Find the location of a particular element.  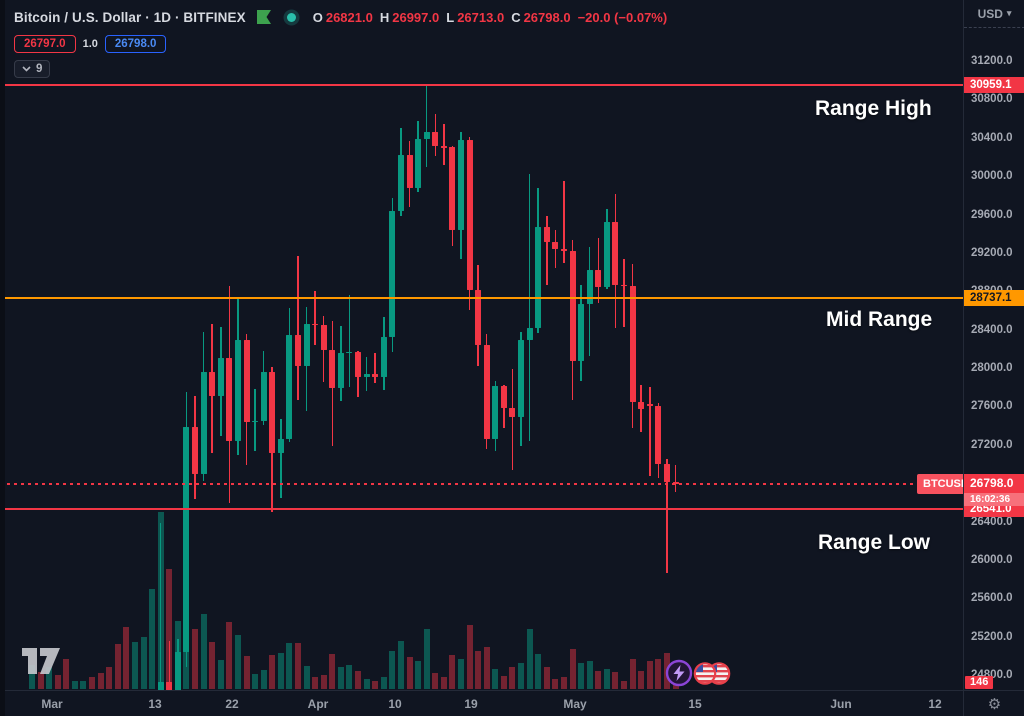

current-price-symbol-chip: BTCUSD is located at coordinates (940, 484).